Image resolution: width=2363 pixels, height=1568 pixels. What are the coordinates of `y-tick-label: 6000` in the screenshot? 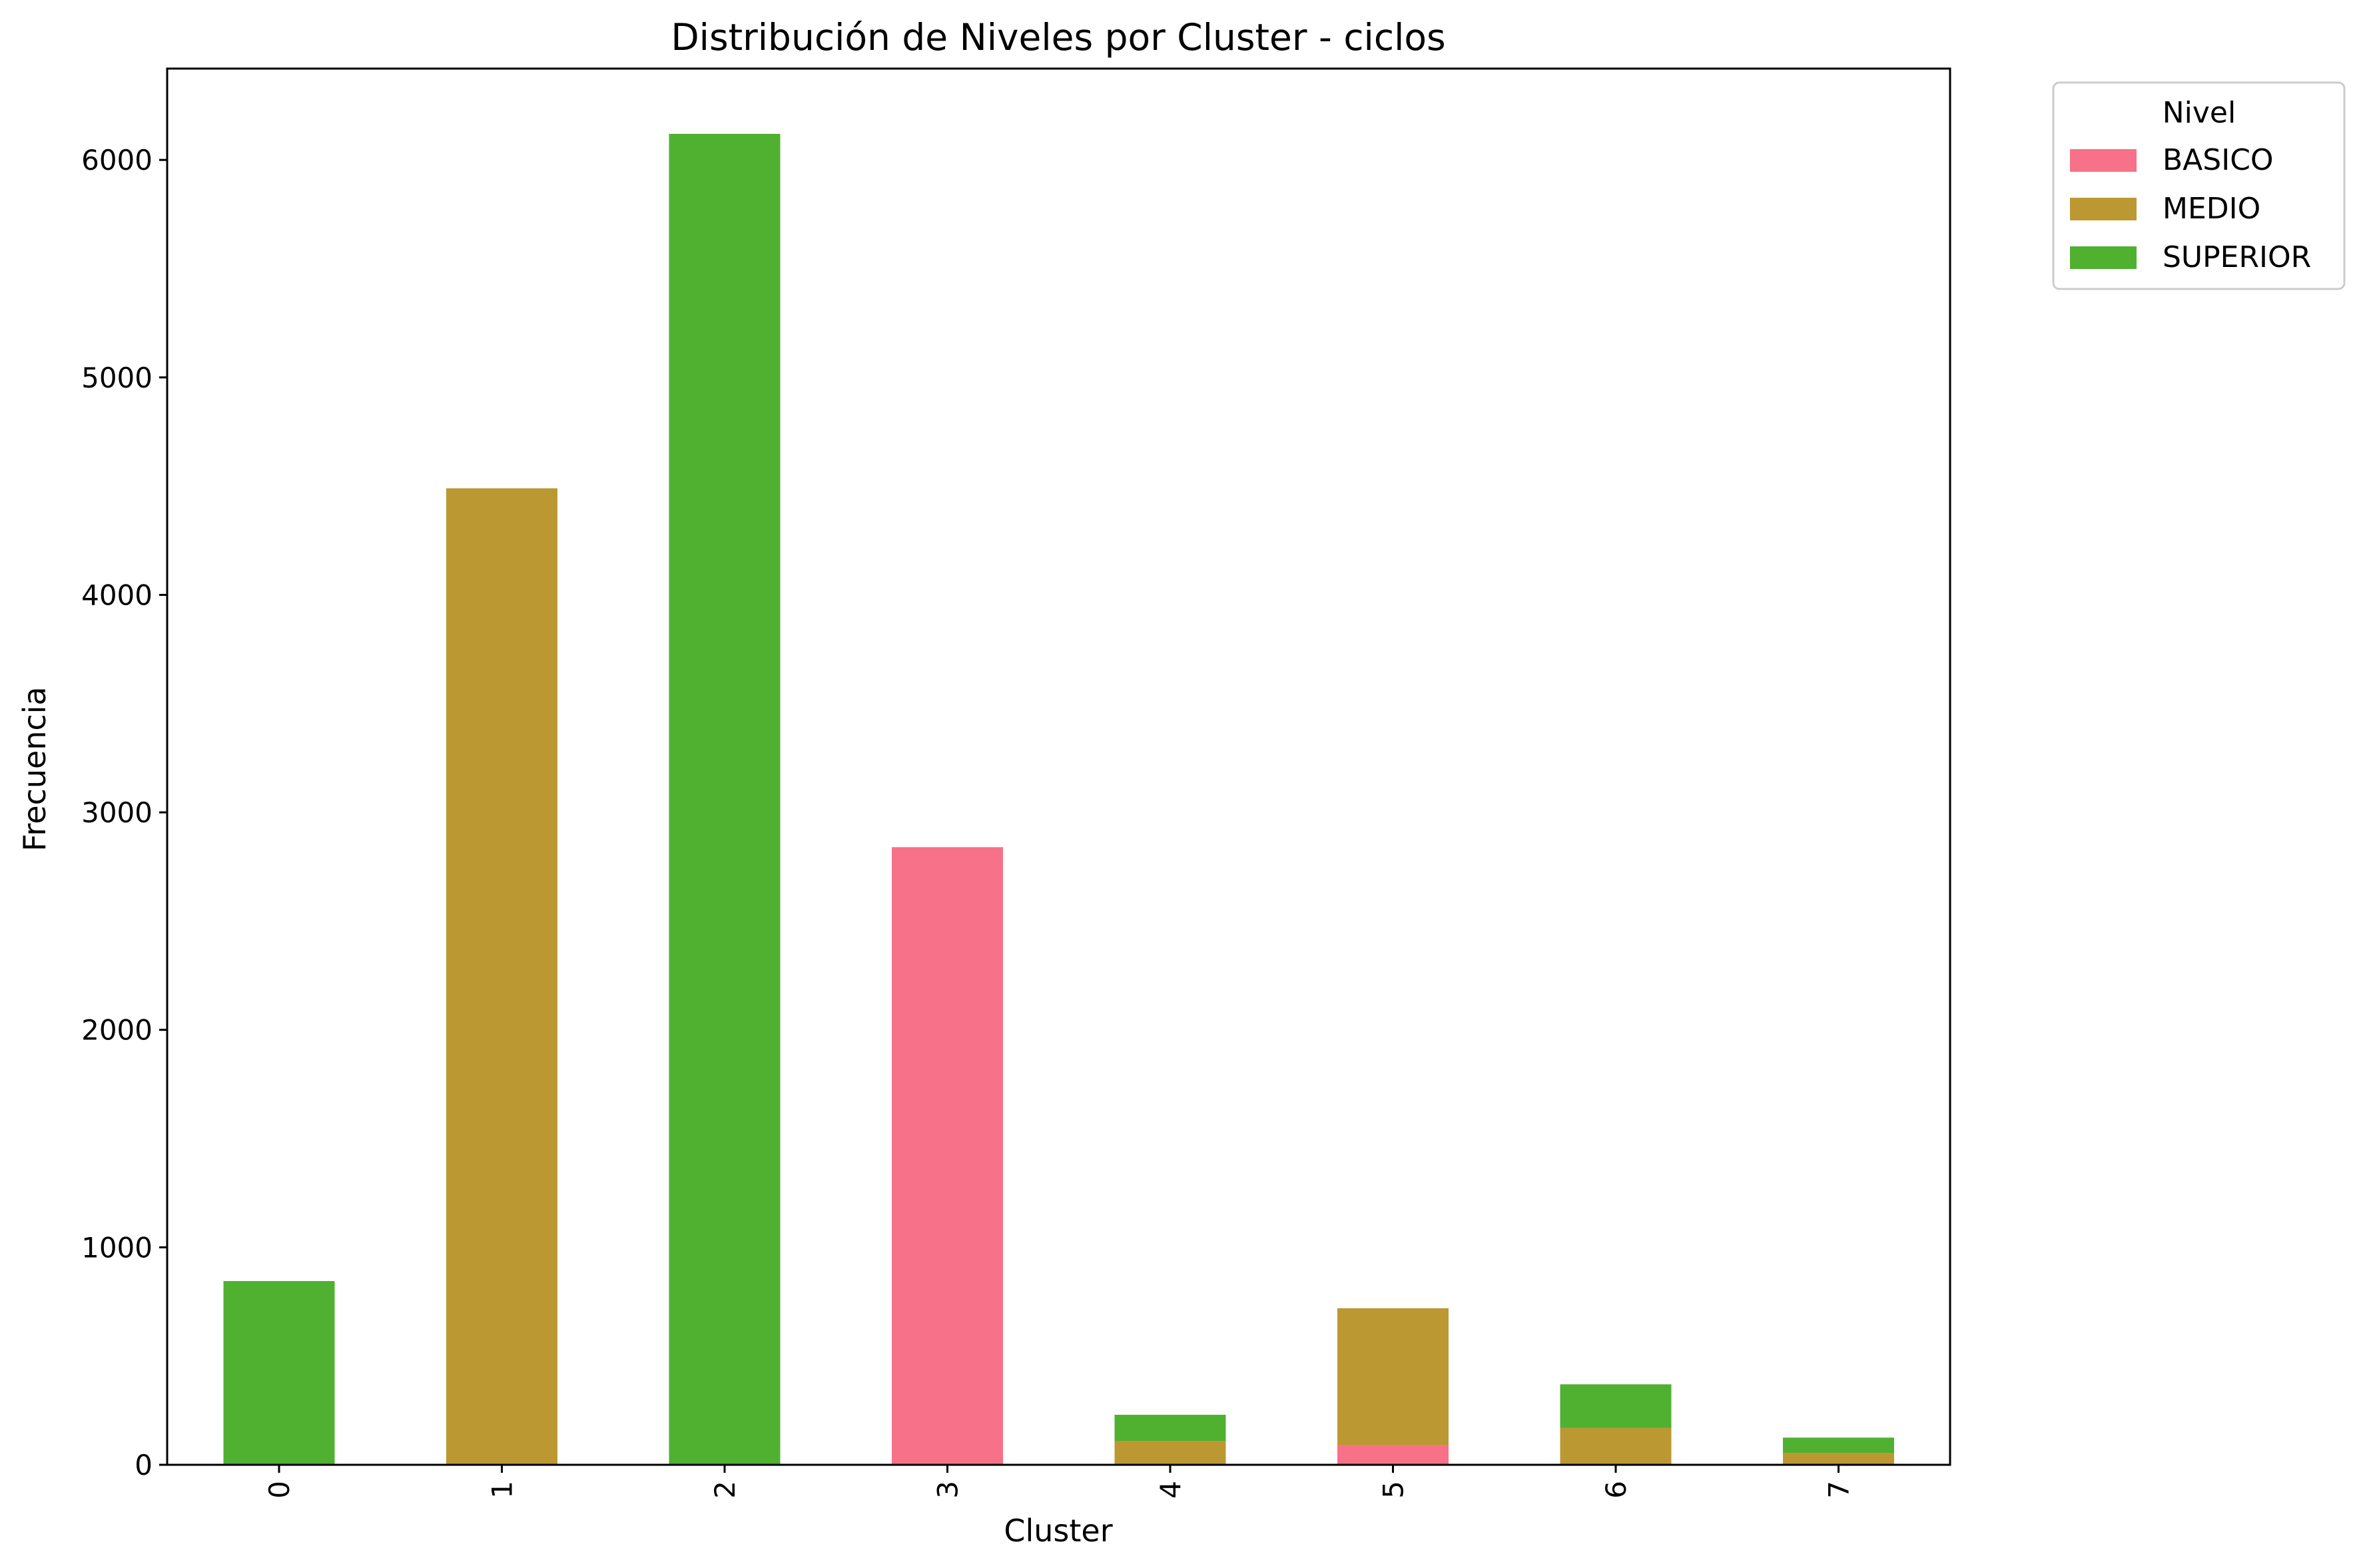 It's located at (117, 160).